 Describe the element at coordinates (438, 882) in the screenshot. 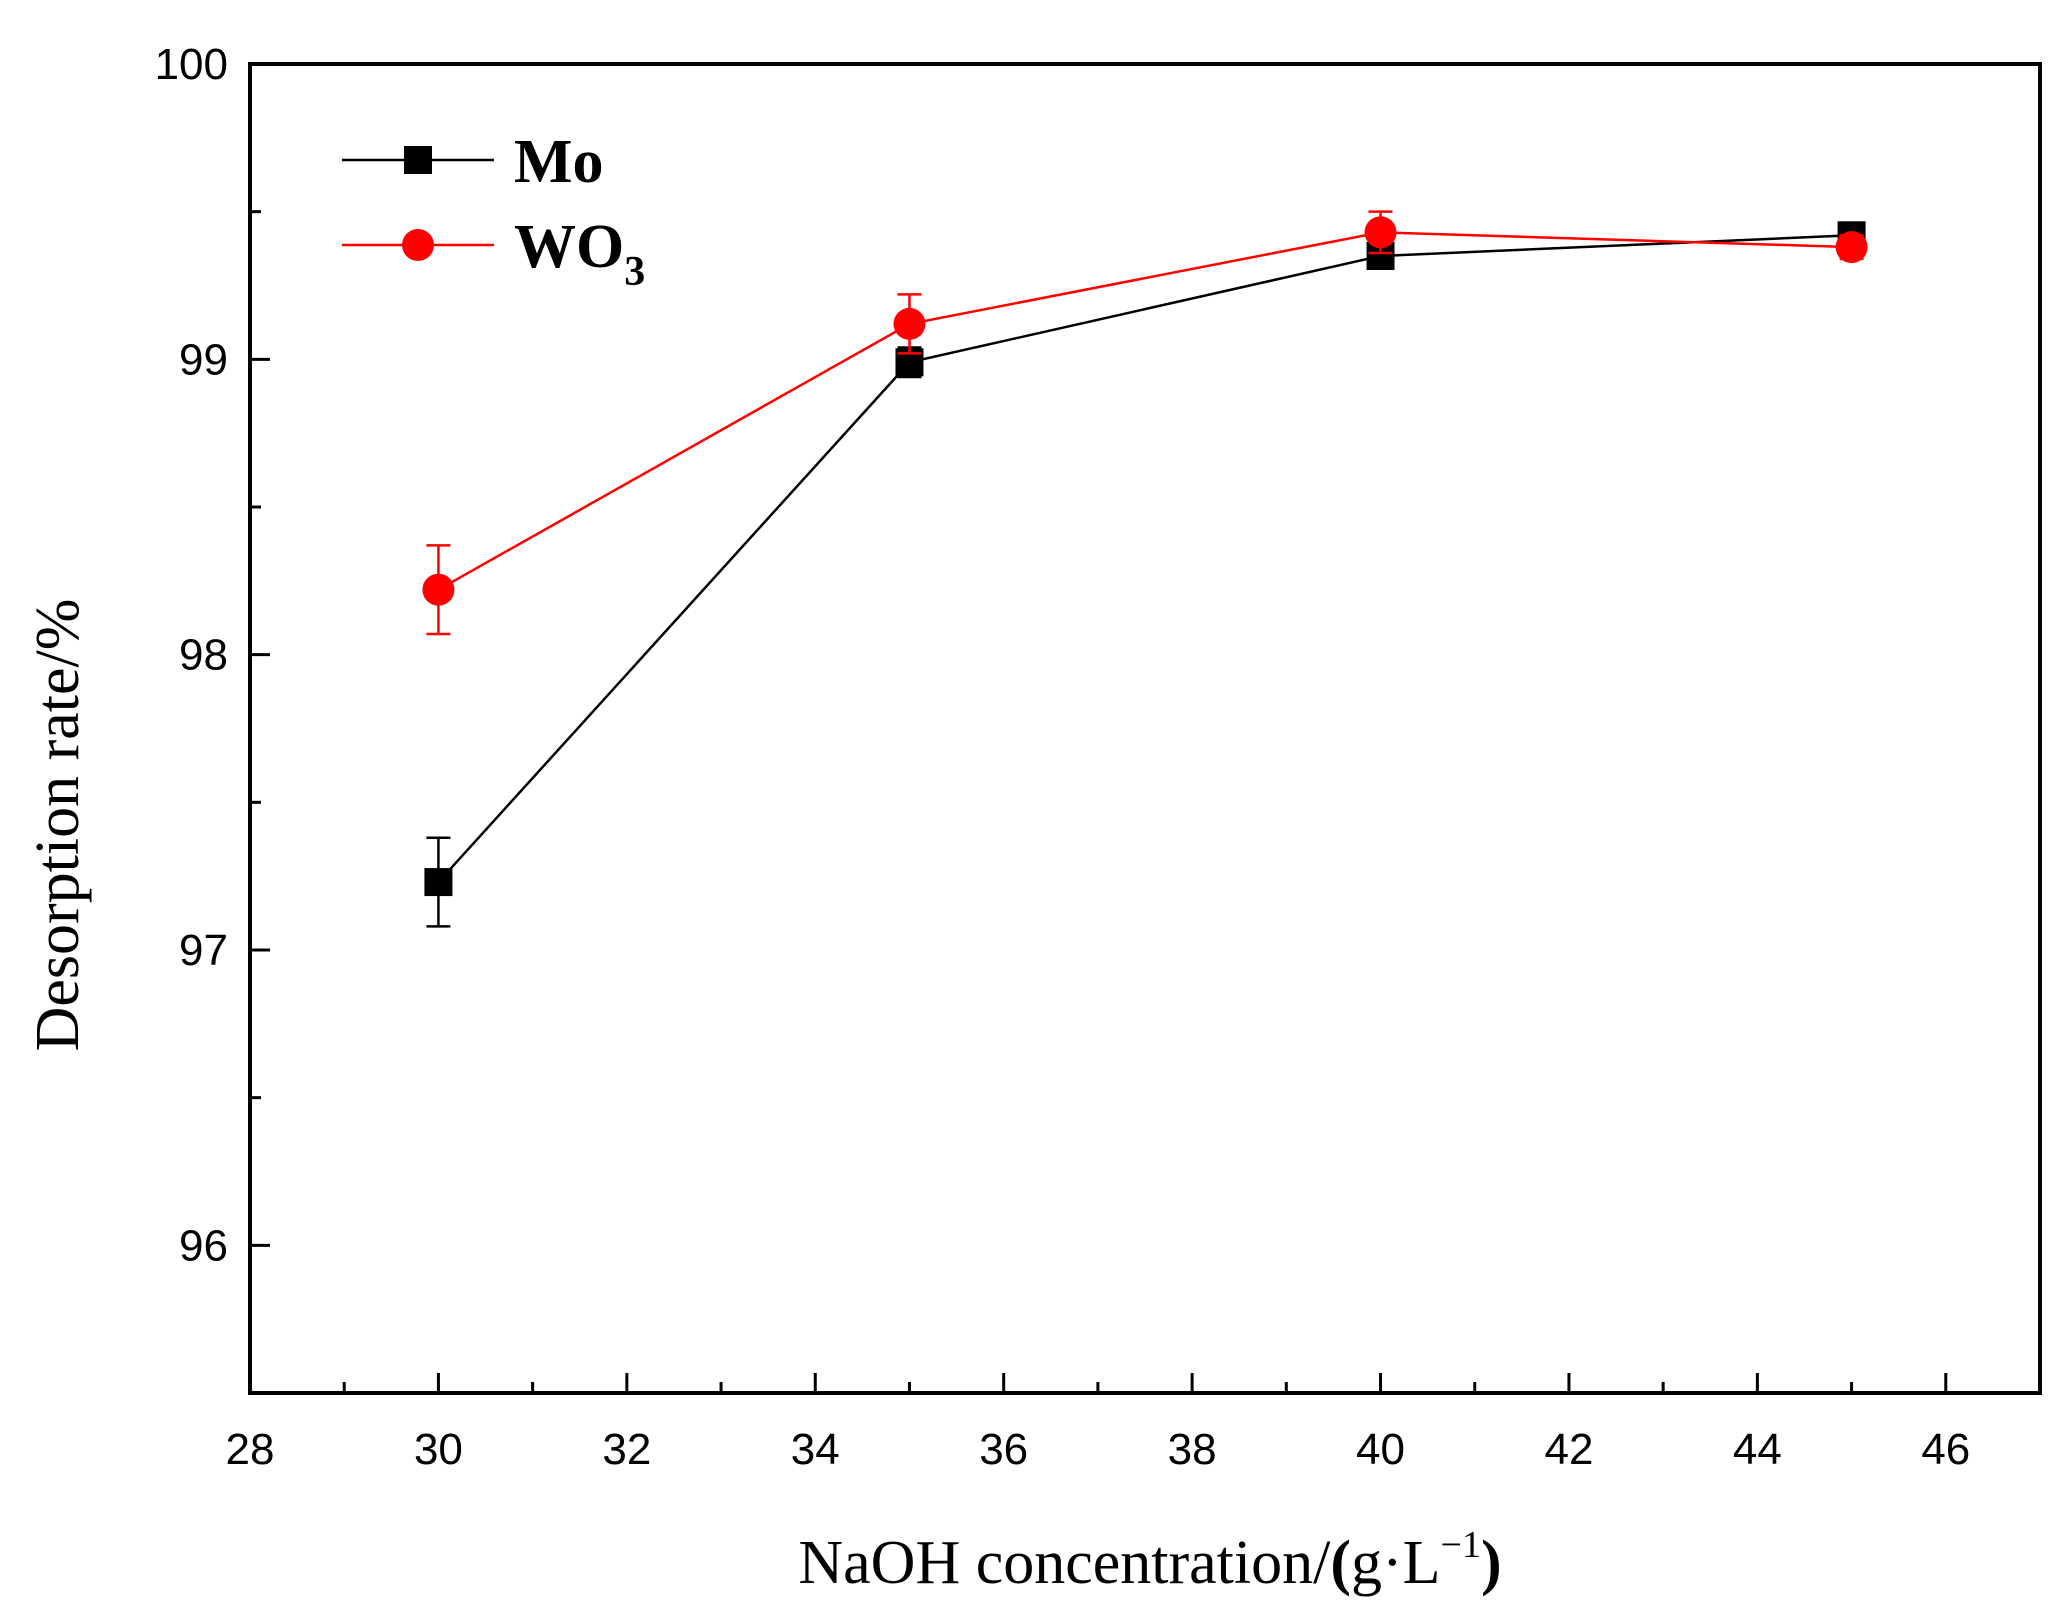

I see `data-point-mo` at that location.